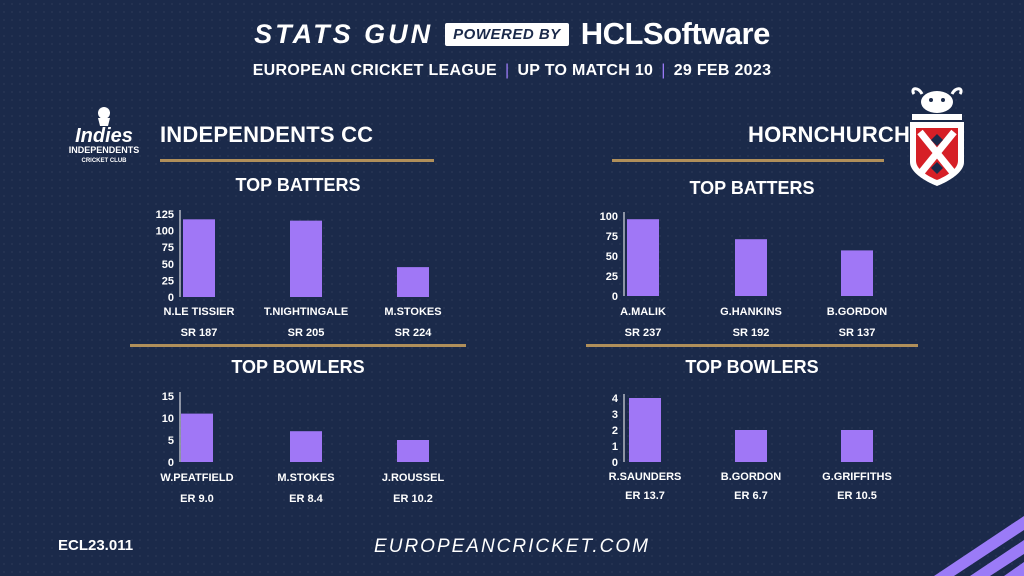 The height and width of the screenshot is (576, 1024). I want to click on divider-left-top, so click(297, 160).